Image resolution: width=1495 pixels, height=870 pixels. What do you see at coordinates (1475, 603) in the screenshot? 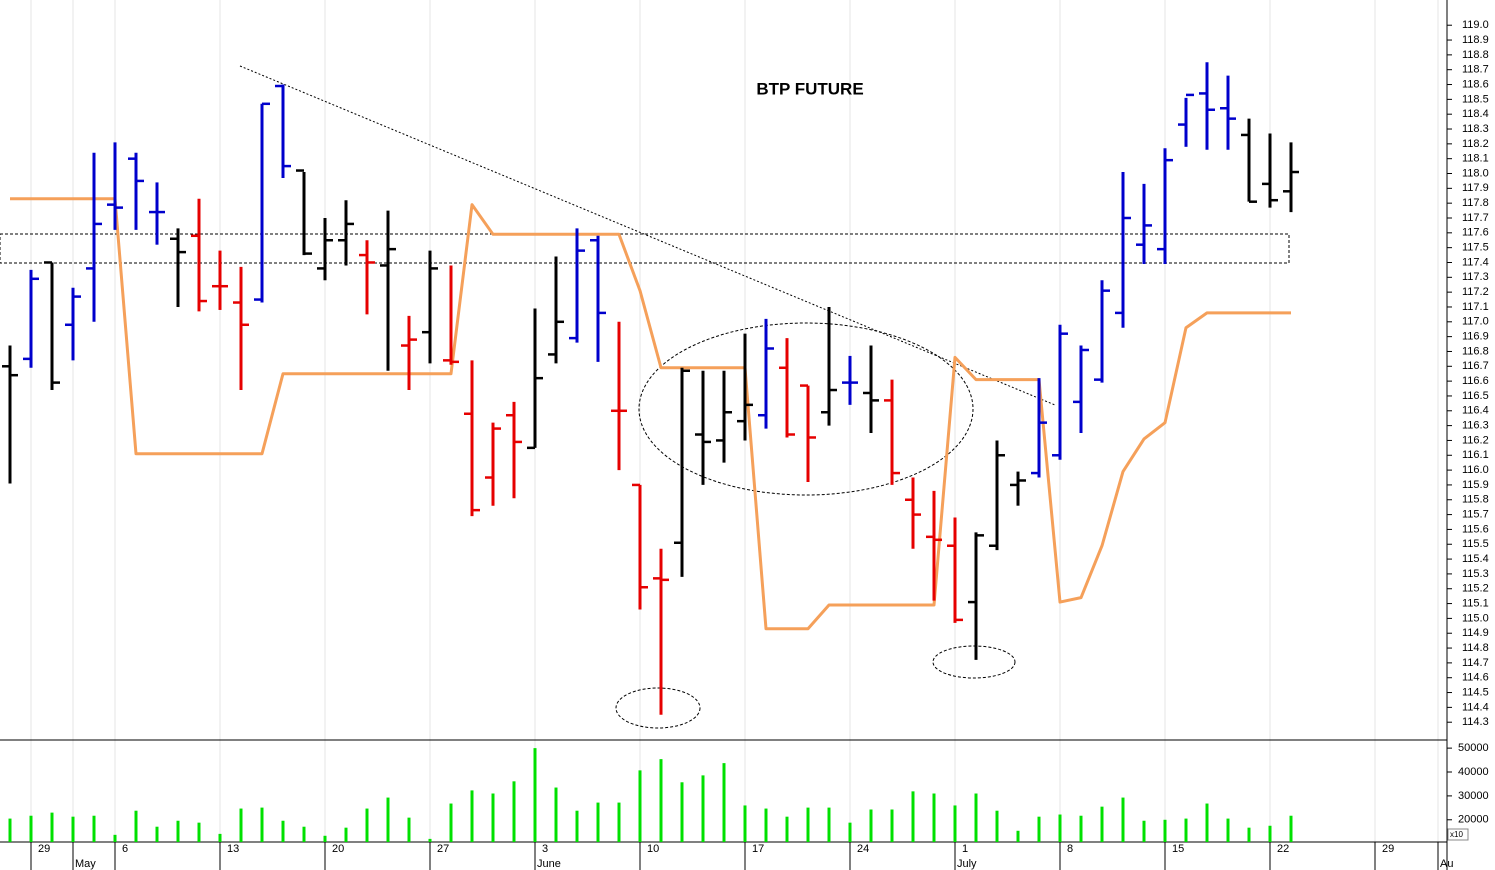
I see `y-tick-label: 115.1` at bounding box center [1475, 603].